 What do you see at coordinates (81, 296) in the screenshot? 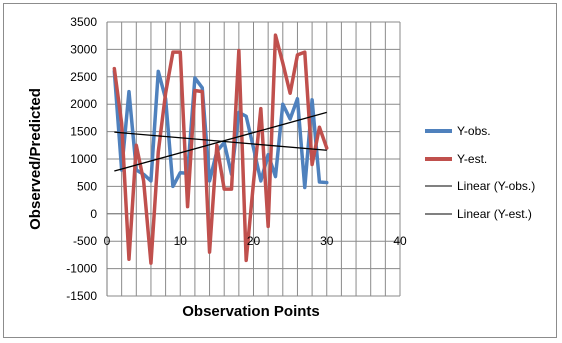
I see `y-tick-label: -1500` at bounding box center [81, 296].